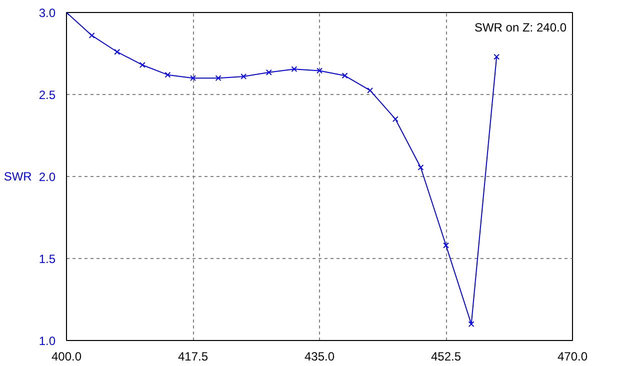  Describe the element at coordinates (47, 341) in the screenshot. I see `y-tick-label: 1.0` at that location.